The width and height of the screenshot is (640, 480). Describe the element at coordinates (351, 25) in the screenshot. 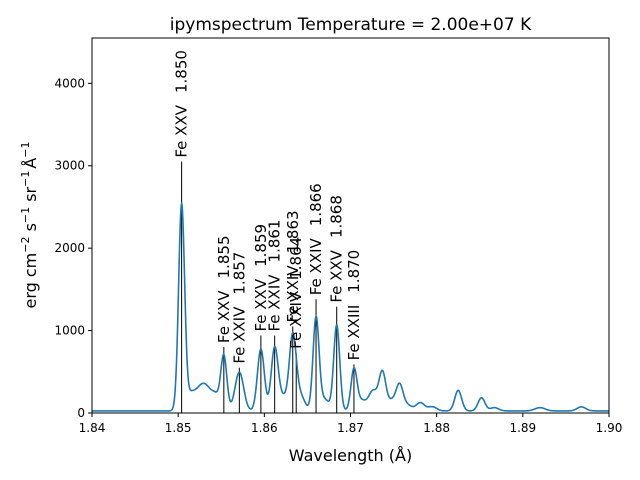

I see `chart-title: ipymspectrum Temperature = 2.00e+07 K` at that location.